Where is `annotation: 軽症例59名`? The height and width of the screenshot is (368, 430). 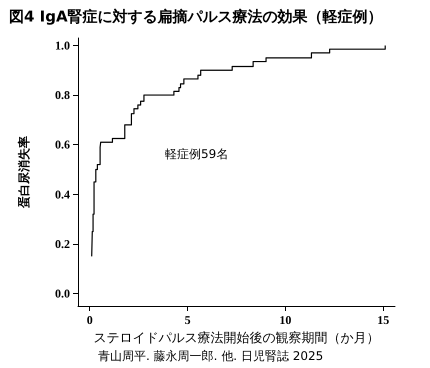
annotation: 軽症例59名 is located at coordinates (196, 154).